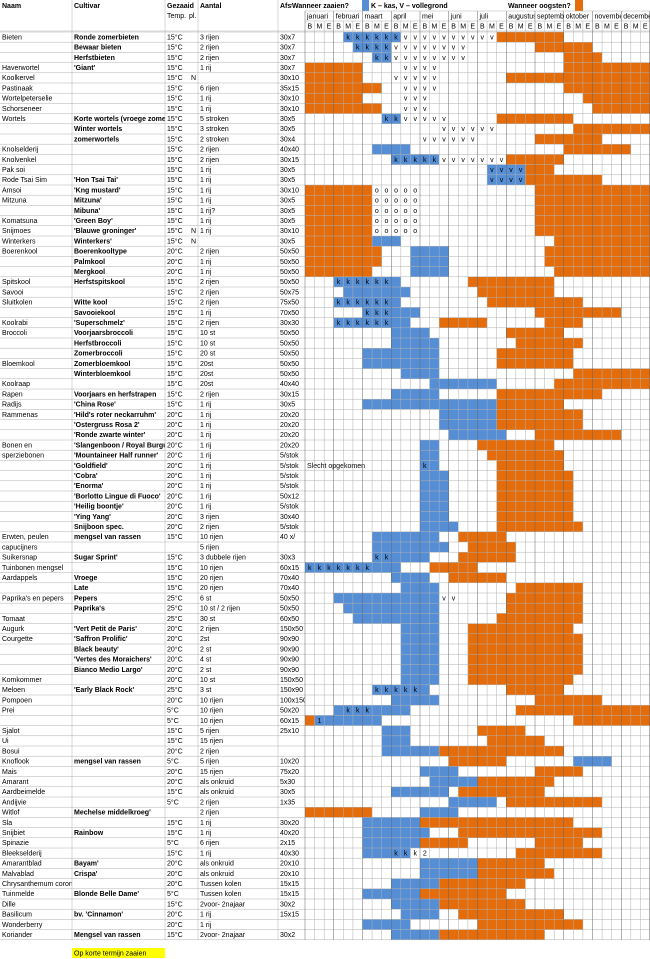 The height and width of the screenshot is (959, 650). I want to click on row-cultivar-cell: Mibuna', so click(87, 211).